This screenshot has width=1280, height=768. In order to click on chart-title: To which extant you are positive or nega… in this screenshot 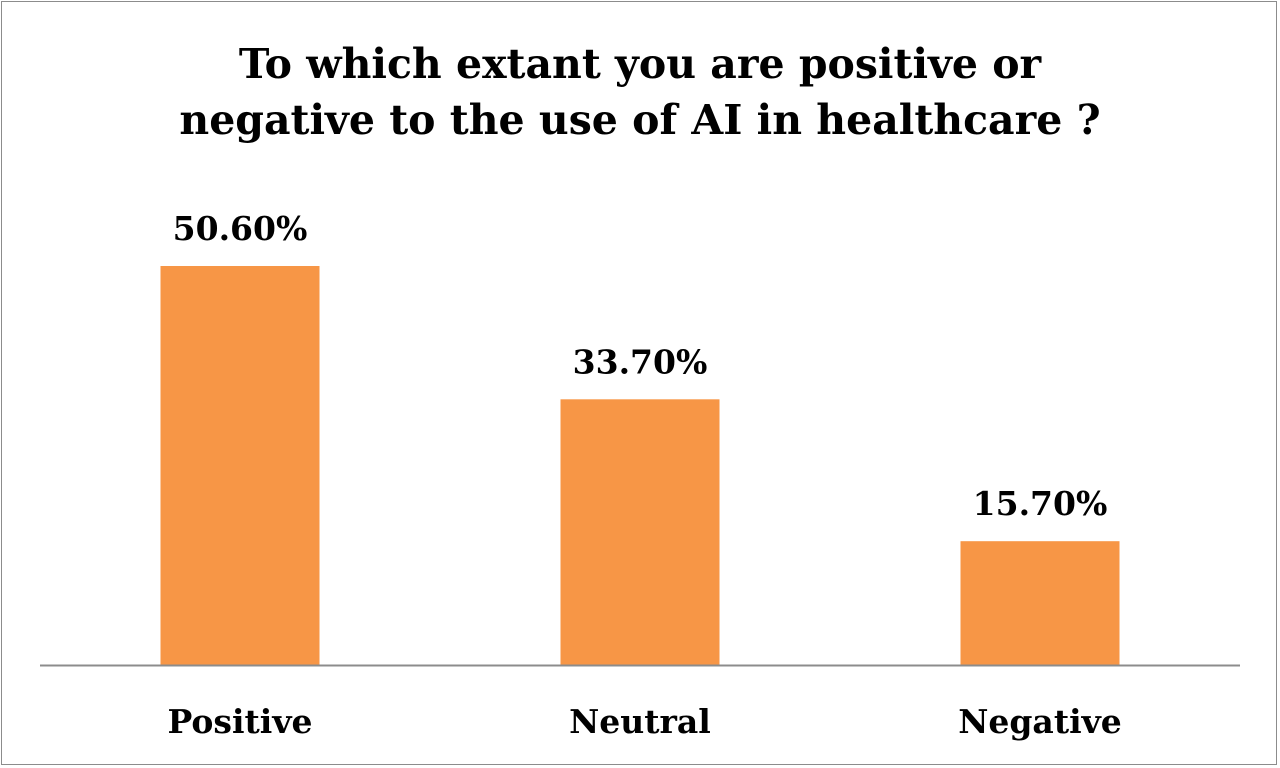, I will do `click(640, 92)`.